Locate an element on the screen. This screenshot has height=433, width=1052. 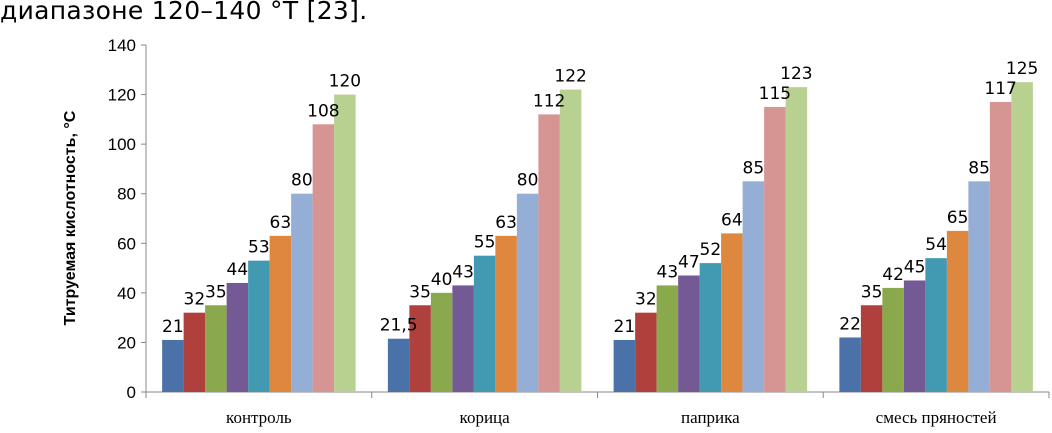
data-label: 21,5 is located at coordinates (399, 326).